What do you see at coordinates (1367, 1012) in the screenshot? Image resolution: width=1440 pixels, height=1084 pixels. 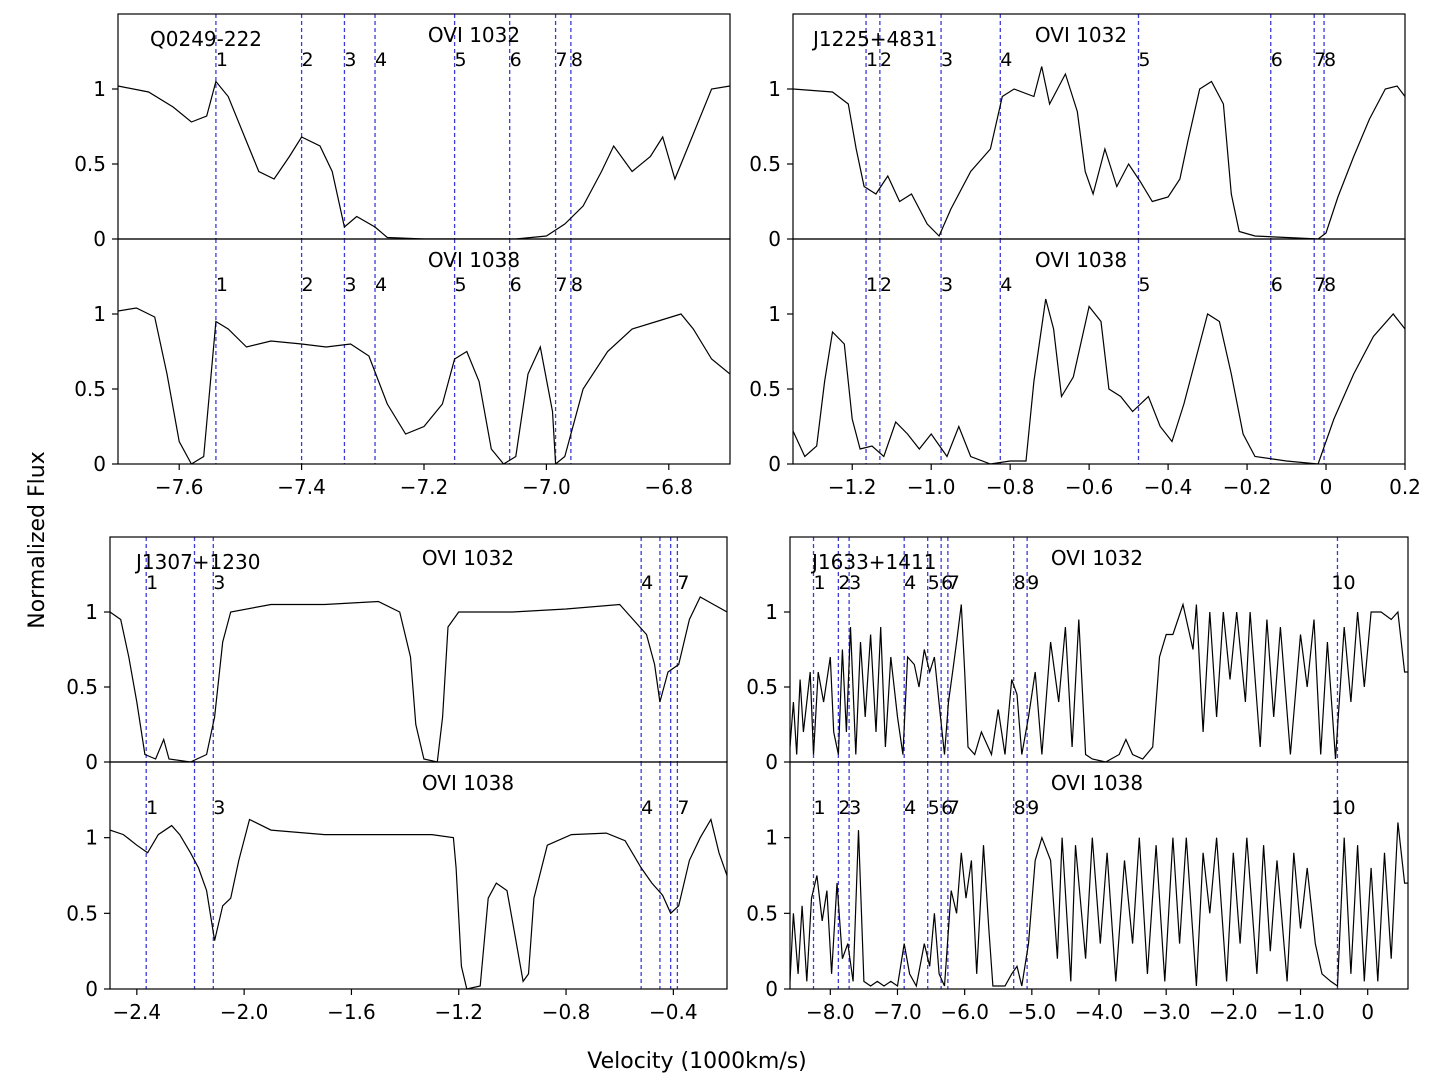 I see `x-tick-label: 0` at bounding box center [1367, 1012].